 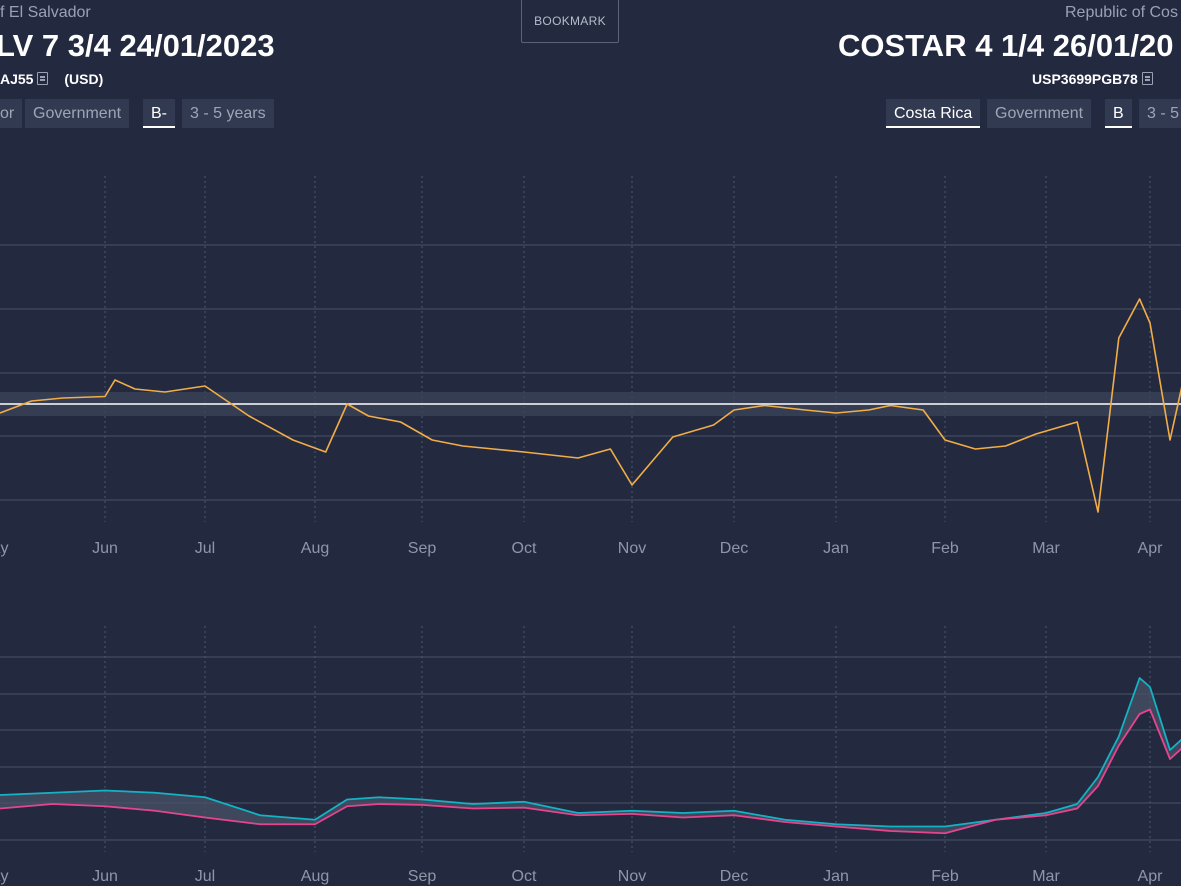 I want to click on pink-series-line, so click(x=590, y=771).